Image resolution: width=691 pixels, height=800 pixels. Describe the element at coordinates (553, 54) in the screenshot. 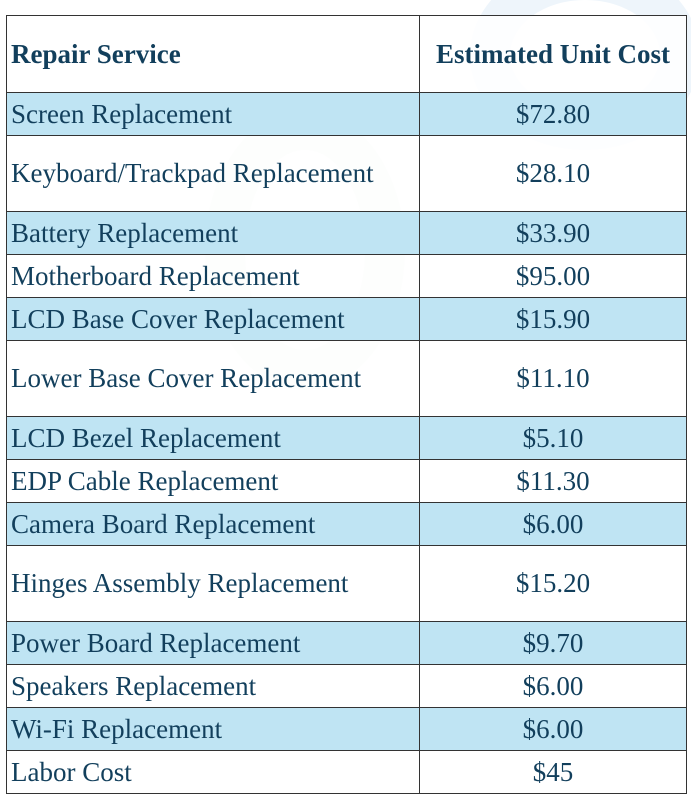

I see `header-estimated-unit-cost: Estimated Unit Cost` at that location.